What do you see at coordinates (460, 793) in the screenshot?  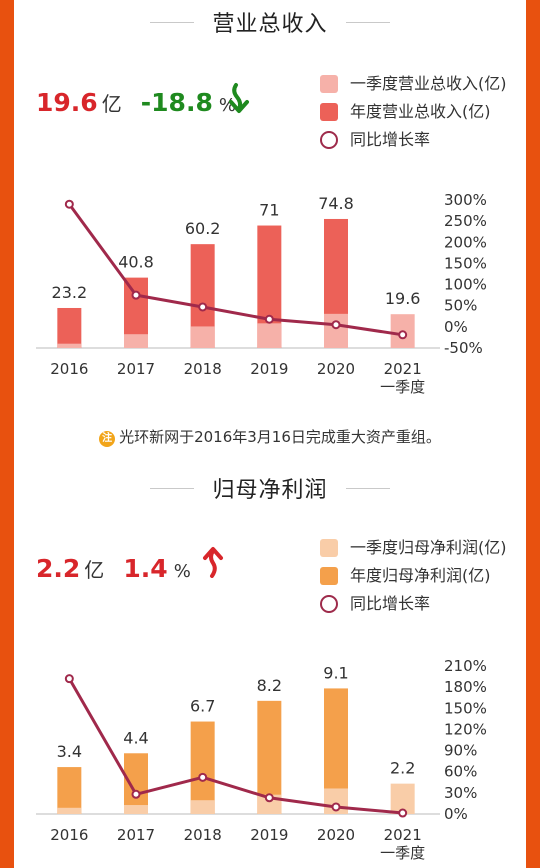 I see `right-axis-tick-label: 30%` at bounding box center [460, 793].